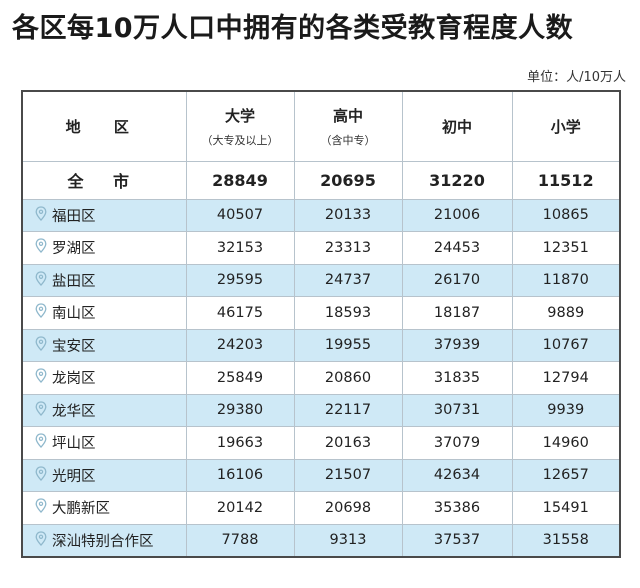  I want to click on district-cell: 盐田区, so click(104, 280).